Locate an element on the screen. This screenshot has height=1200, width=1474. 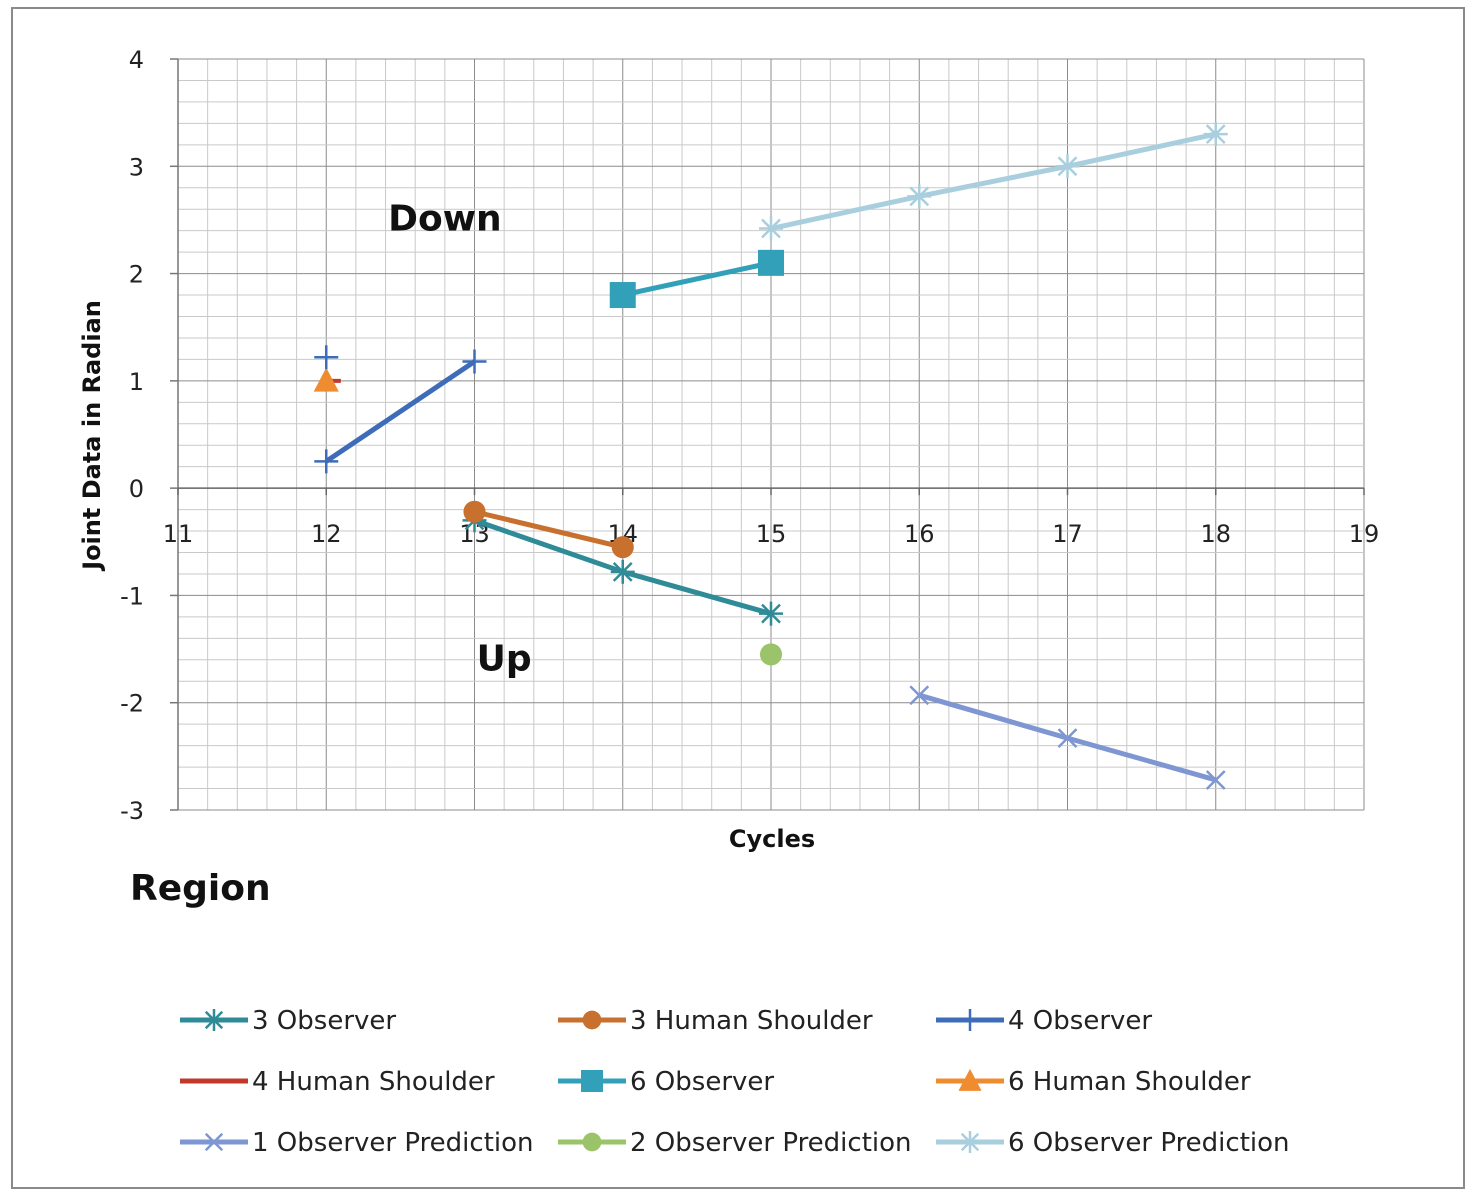
series-2-observer-prediction is located at coordinates (771, 654).